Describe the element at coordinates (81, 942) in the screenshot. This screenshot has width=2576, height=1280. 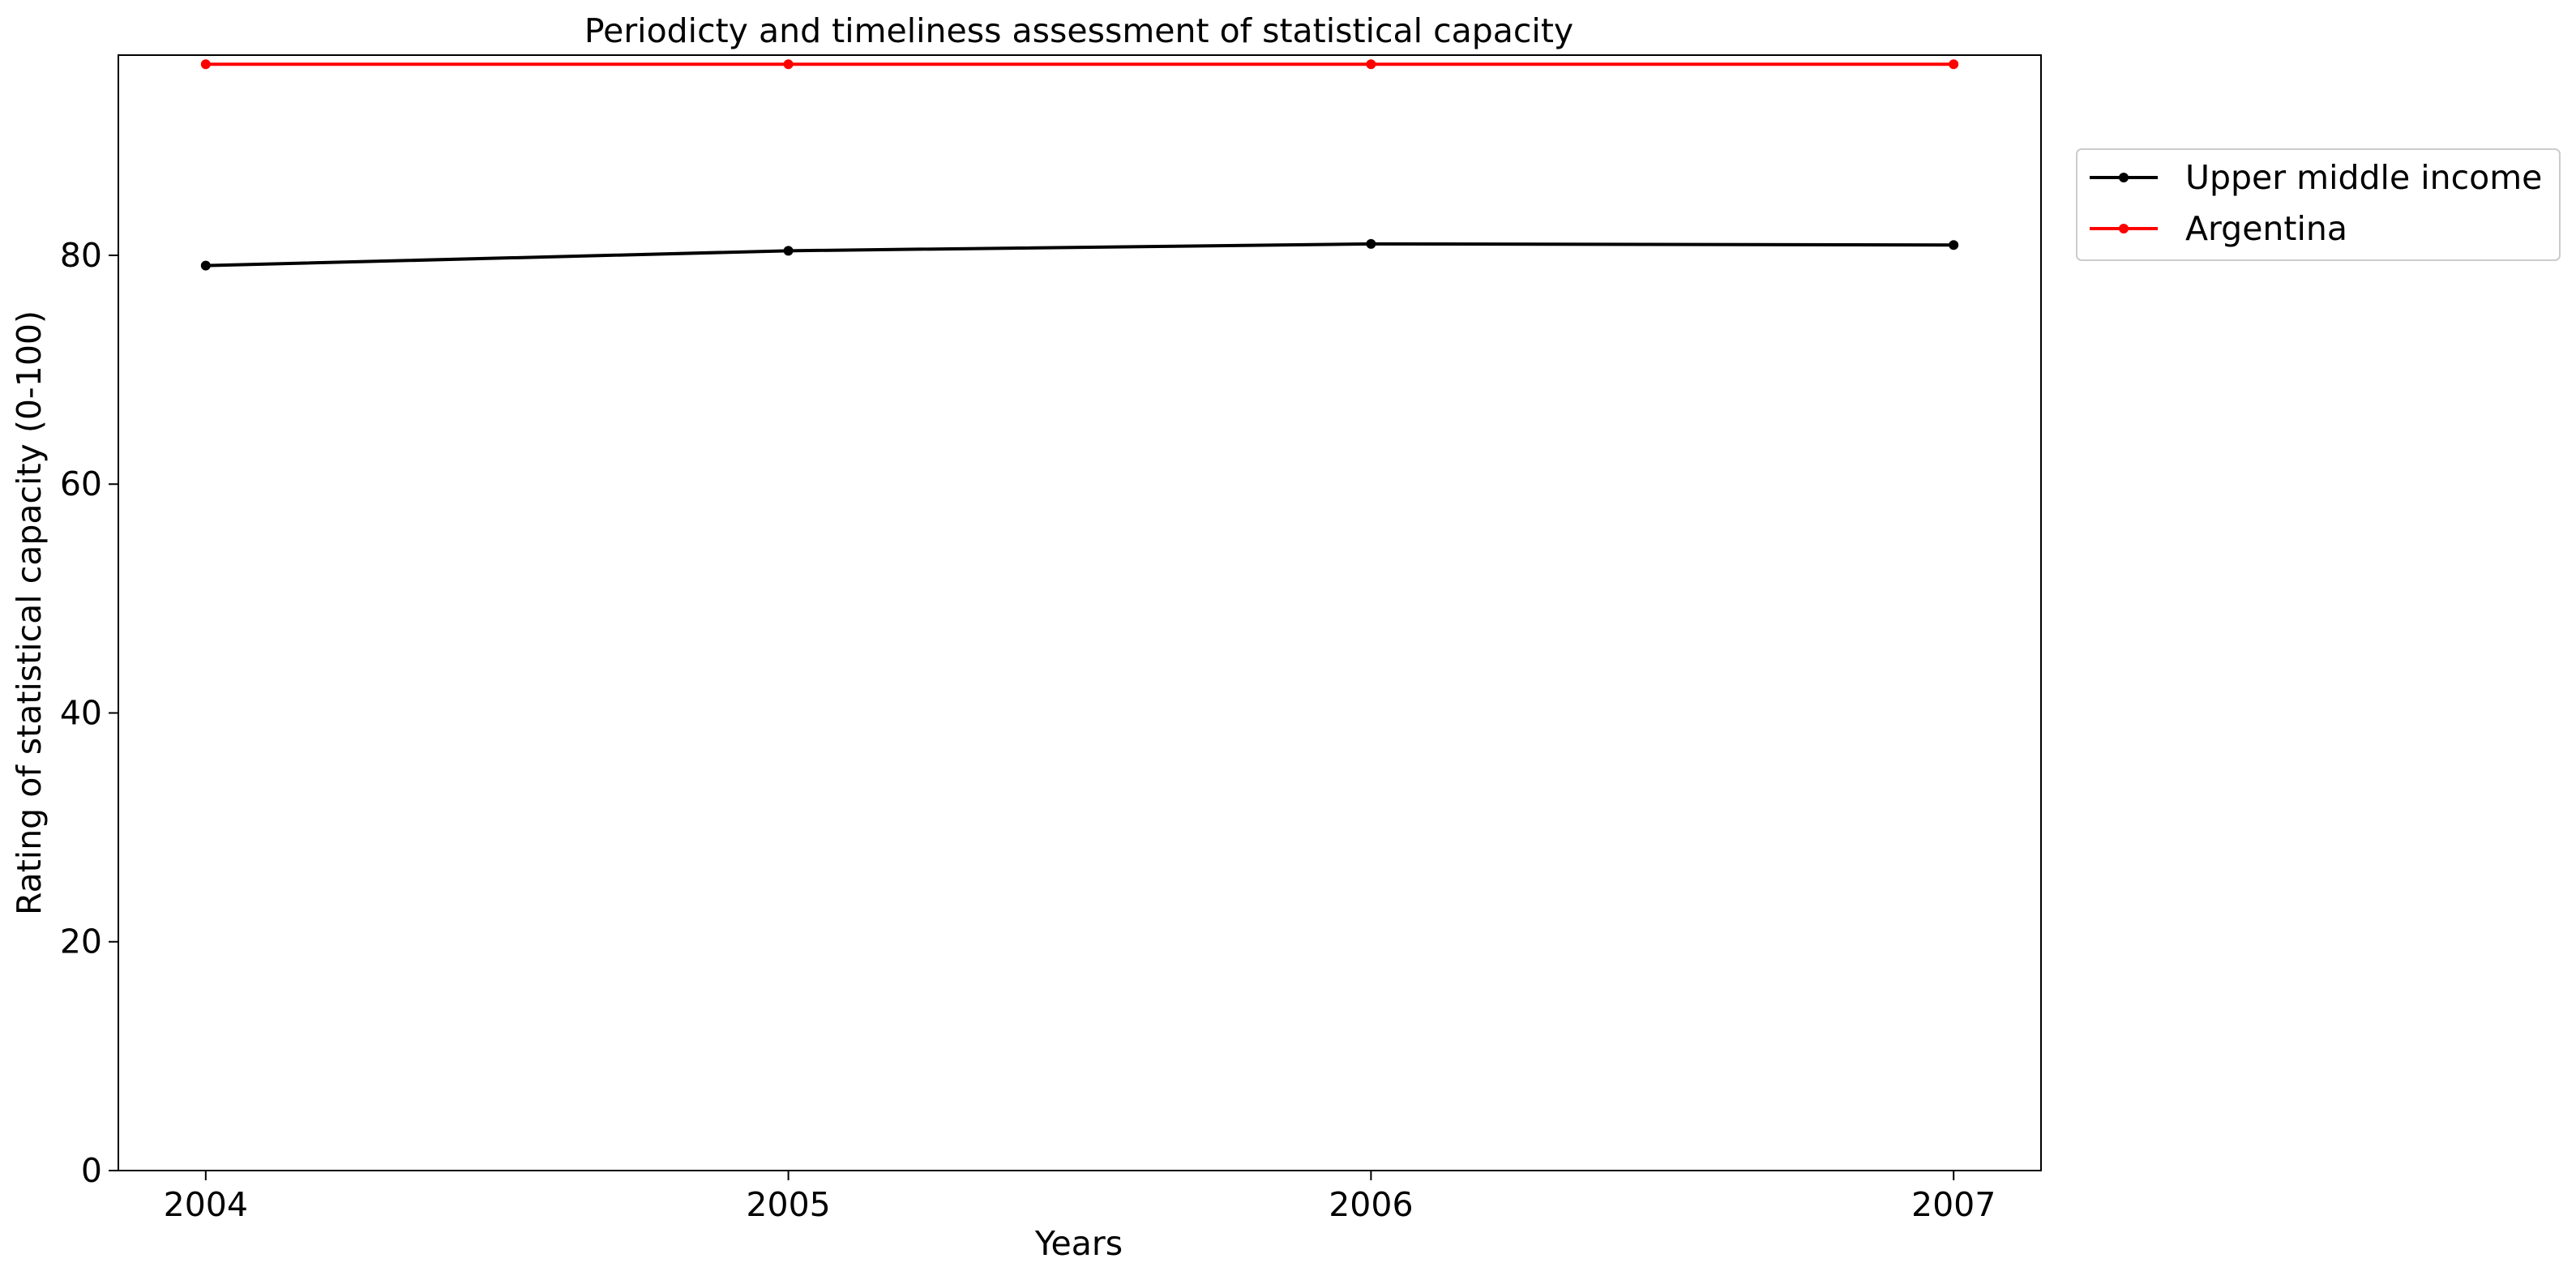
I see `y-tick-label-20: 20` at that location.